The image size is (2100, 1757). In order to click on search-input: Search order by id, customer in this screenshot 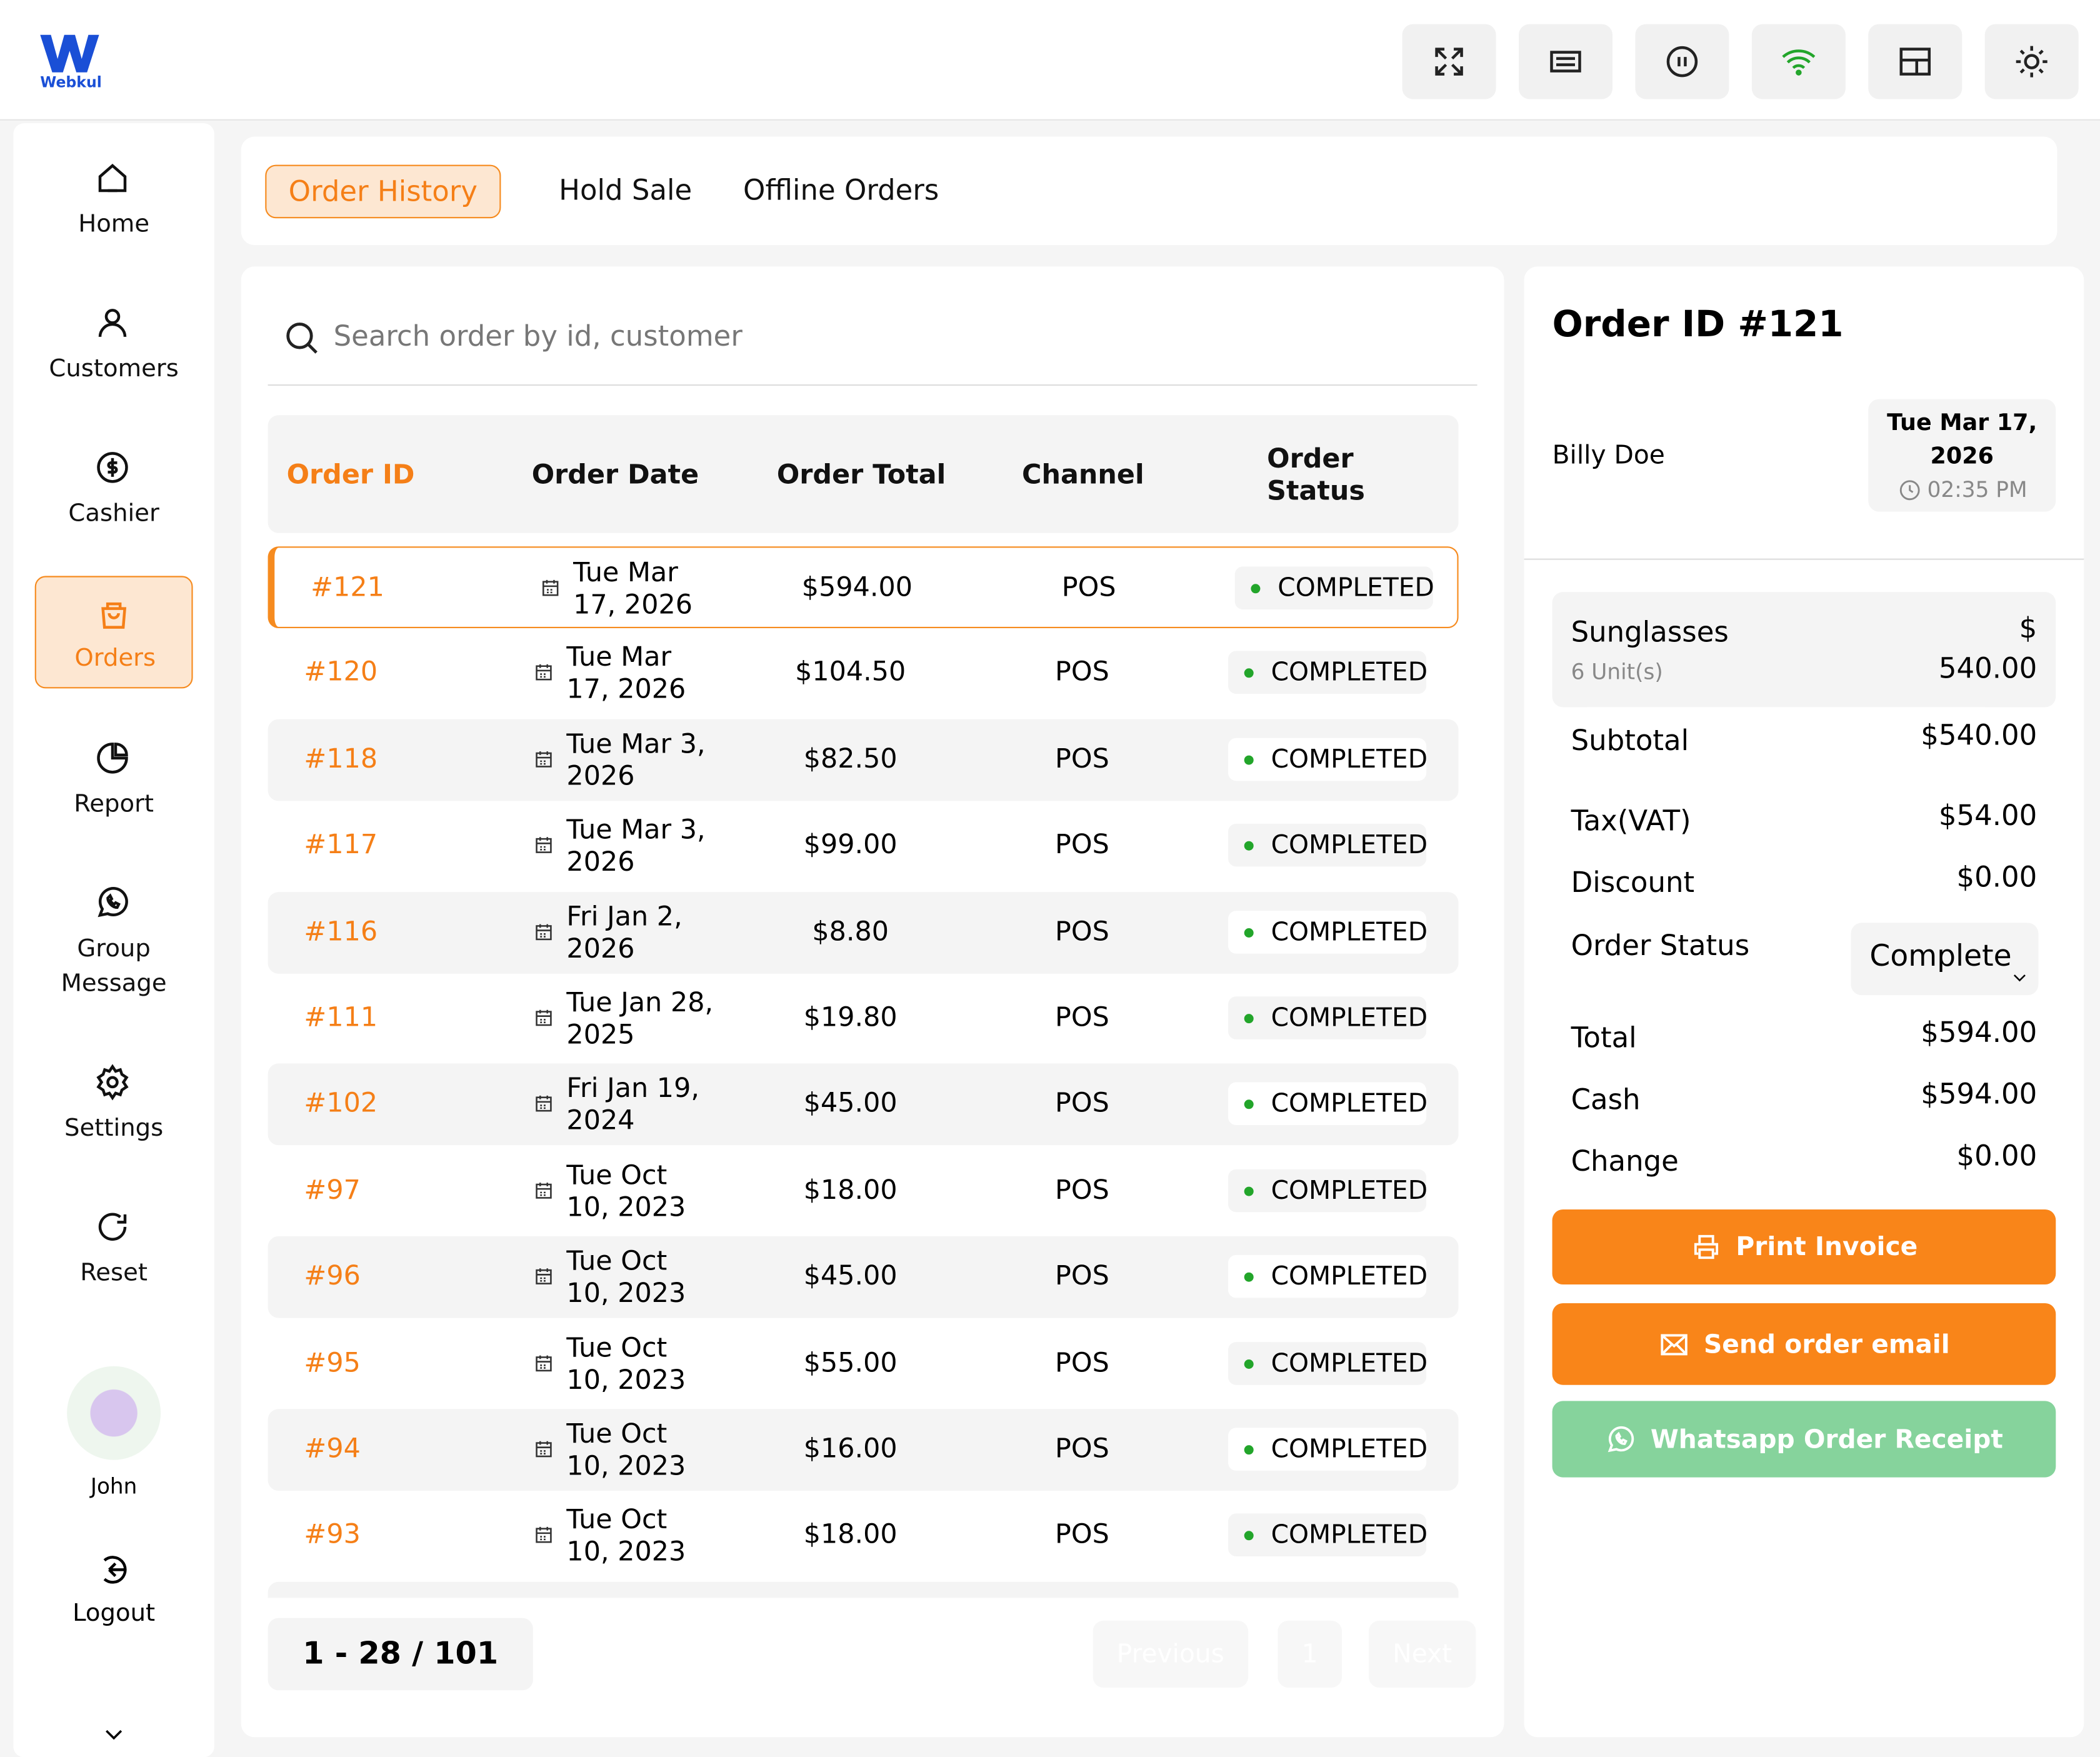, I will do `click(537, 336)`.